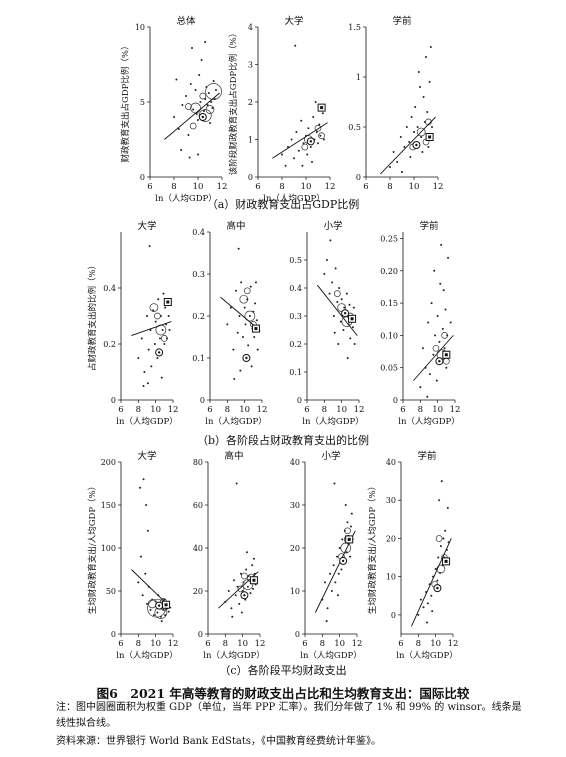  What do you see at coordinates (151, 329) in the screenshot?
I see `fit-line` at bounding box center [151, 329].